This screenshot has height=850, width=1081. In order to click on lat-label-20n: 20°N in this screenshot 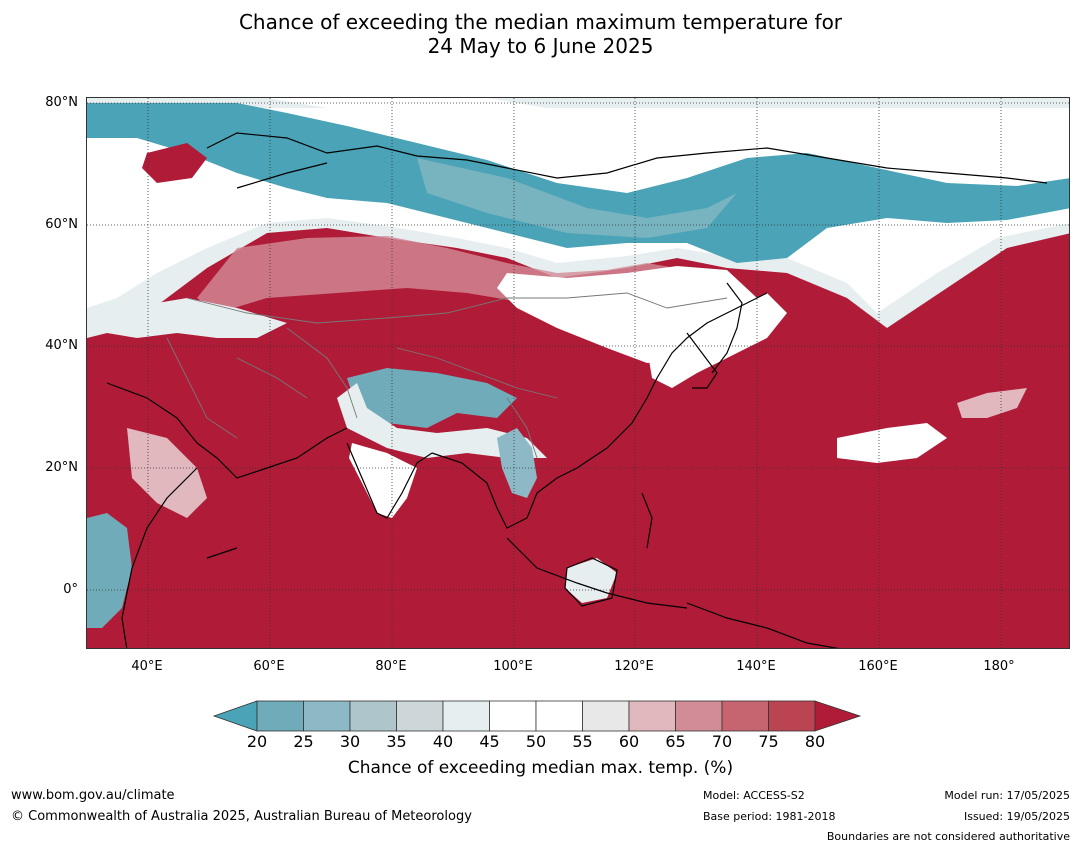, I will do `click(61, 467)`.